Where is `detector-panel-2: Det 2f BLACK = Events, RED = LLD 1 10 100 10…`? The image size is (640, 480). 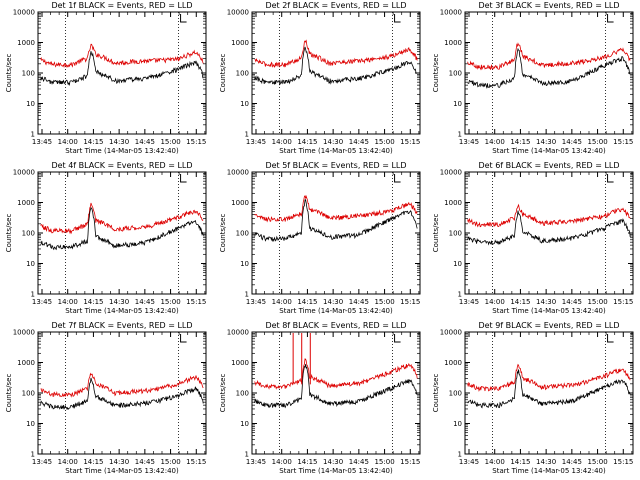 detector-panel-2: Det 2f BLACK = Events, RED = LLD 1 10 100 10… is located at coordinates (320, 78).